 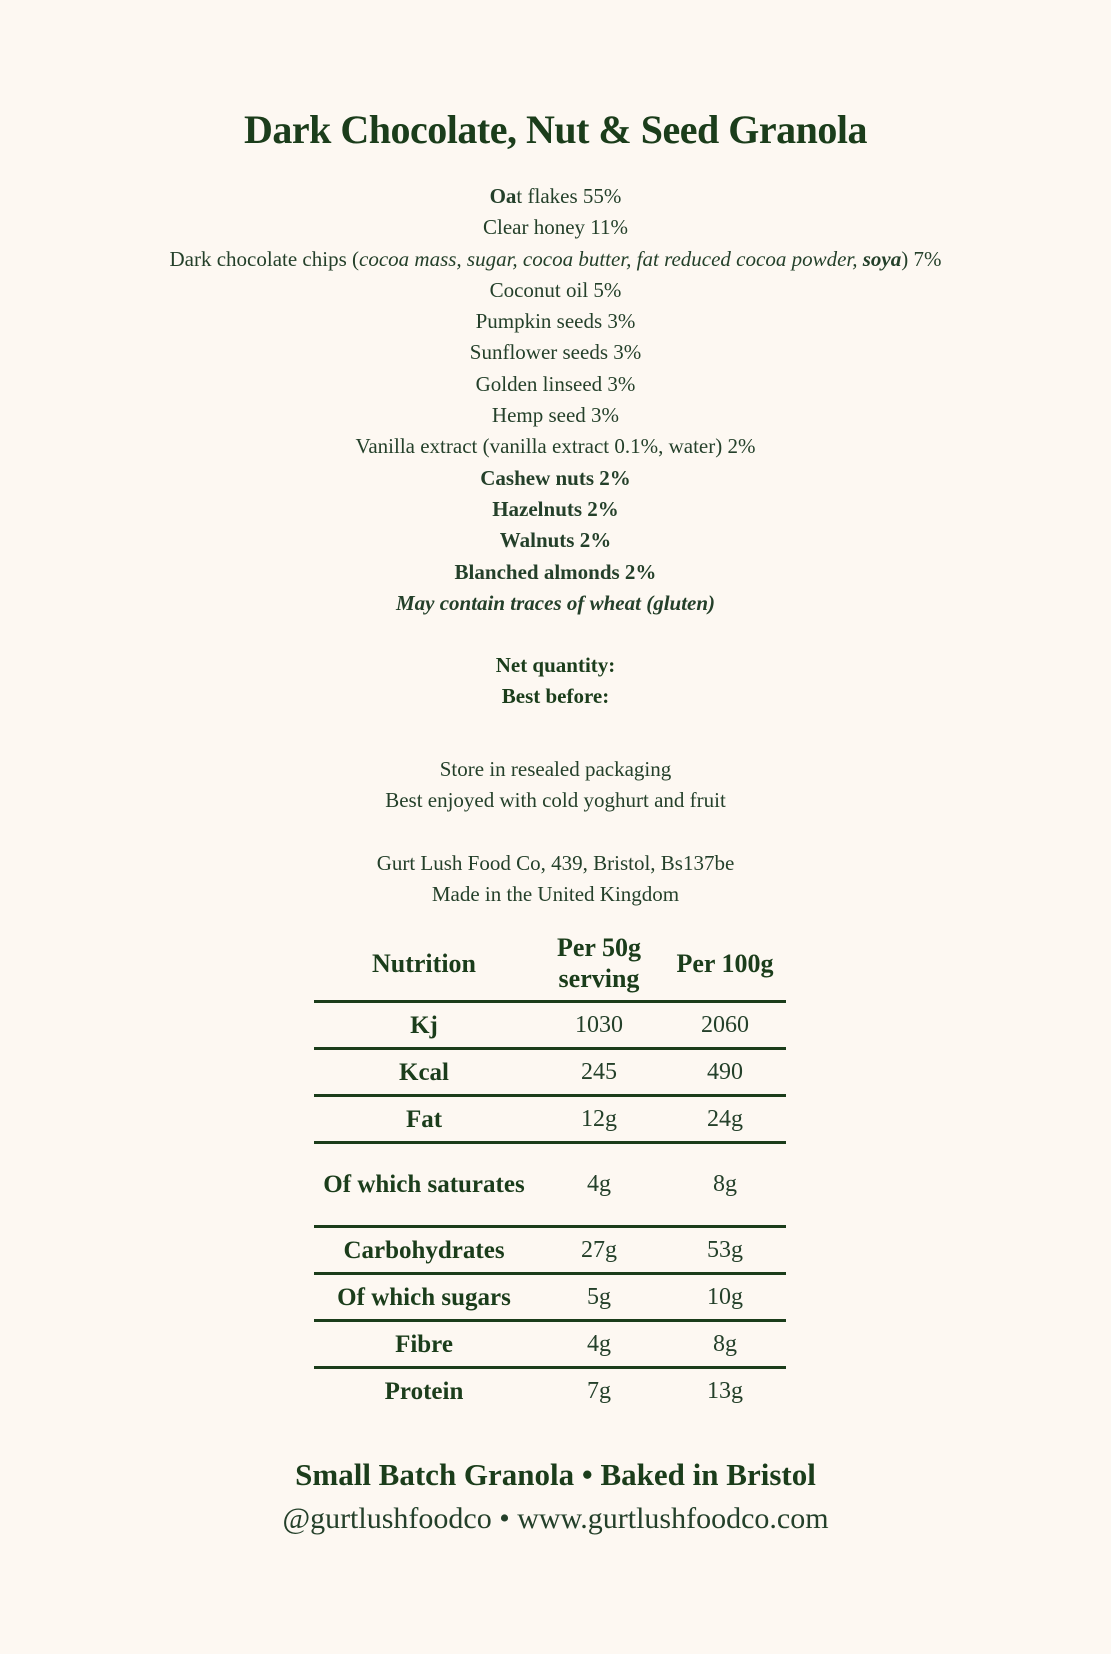 What do you see at coordinates (555, 1518) in the screenshot?
I see `footer-contact: @gurtlushfoodco • www.gurtlushfoodco.com` at bounding box center [555, 1518].